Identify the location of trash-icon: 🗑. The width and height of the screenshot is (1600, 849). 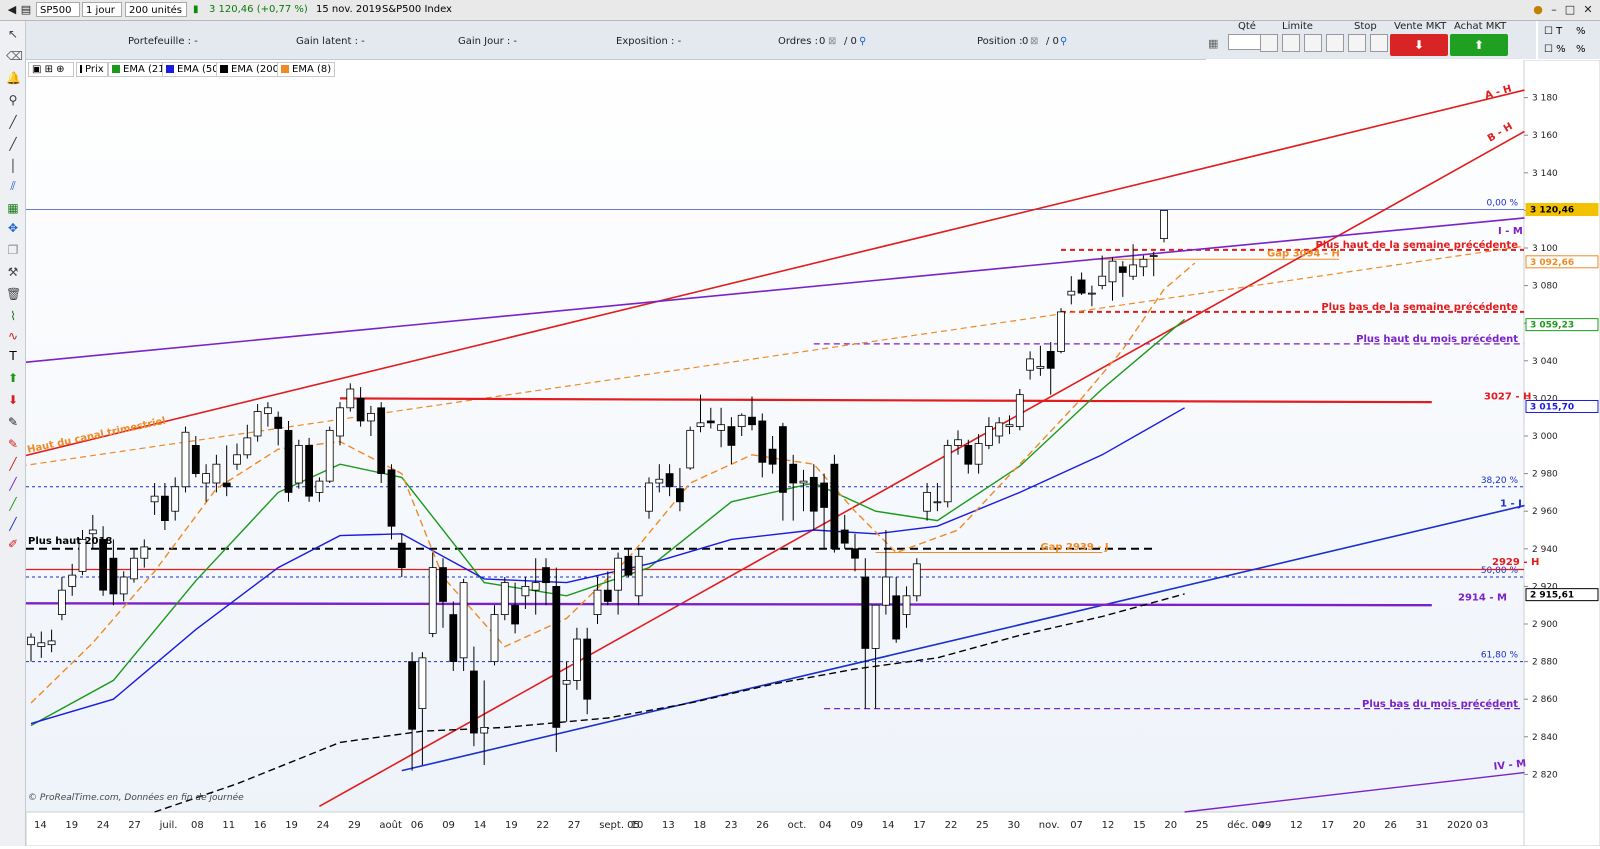
(14, 294).